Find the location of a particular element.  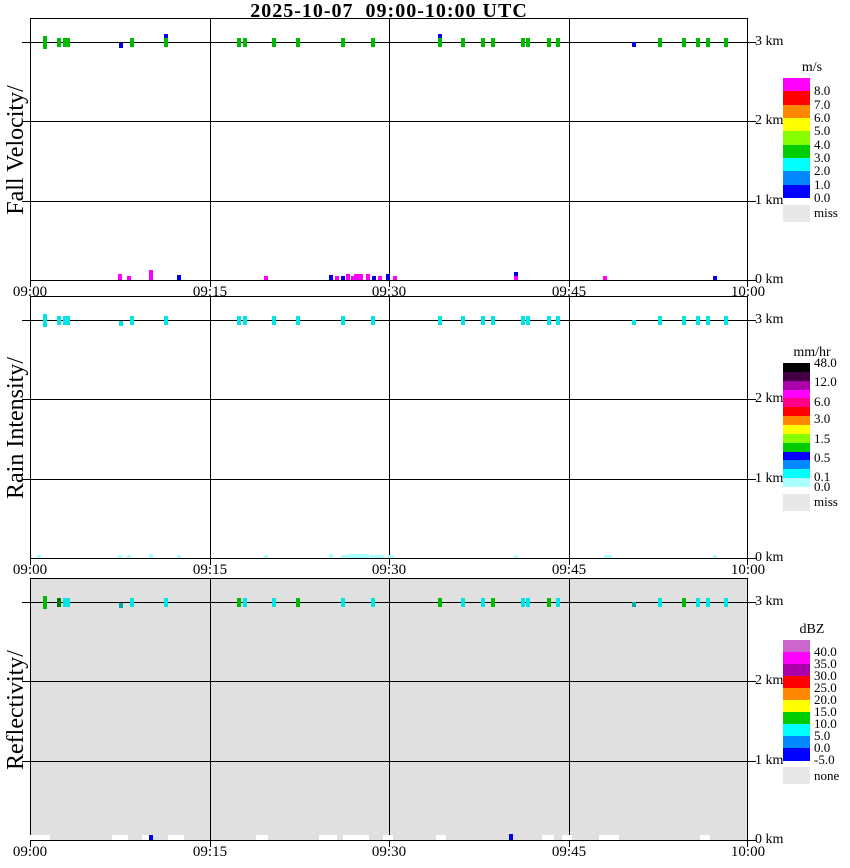

right-tick-2km is located at coordinates (752, 682).